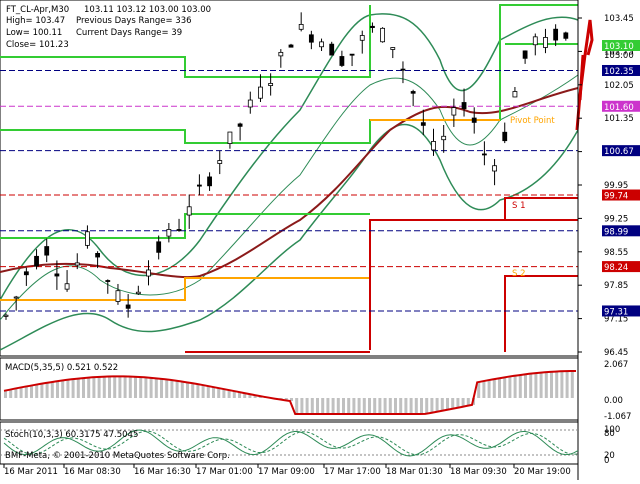 The height and width of the screenshot is (484, 640). What do you see at coordinates (37, 10) in the screenshot?
I see `symbol-ohlc-symbol: FT_CL-Apr,M30` at bounding box center [37, 10].